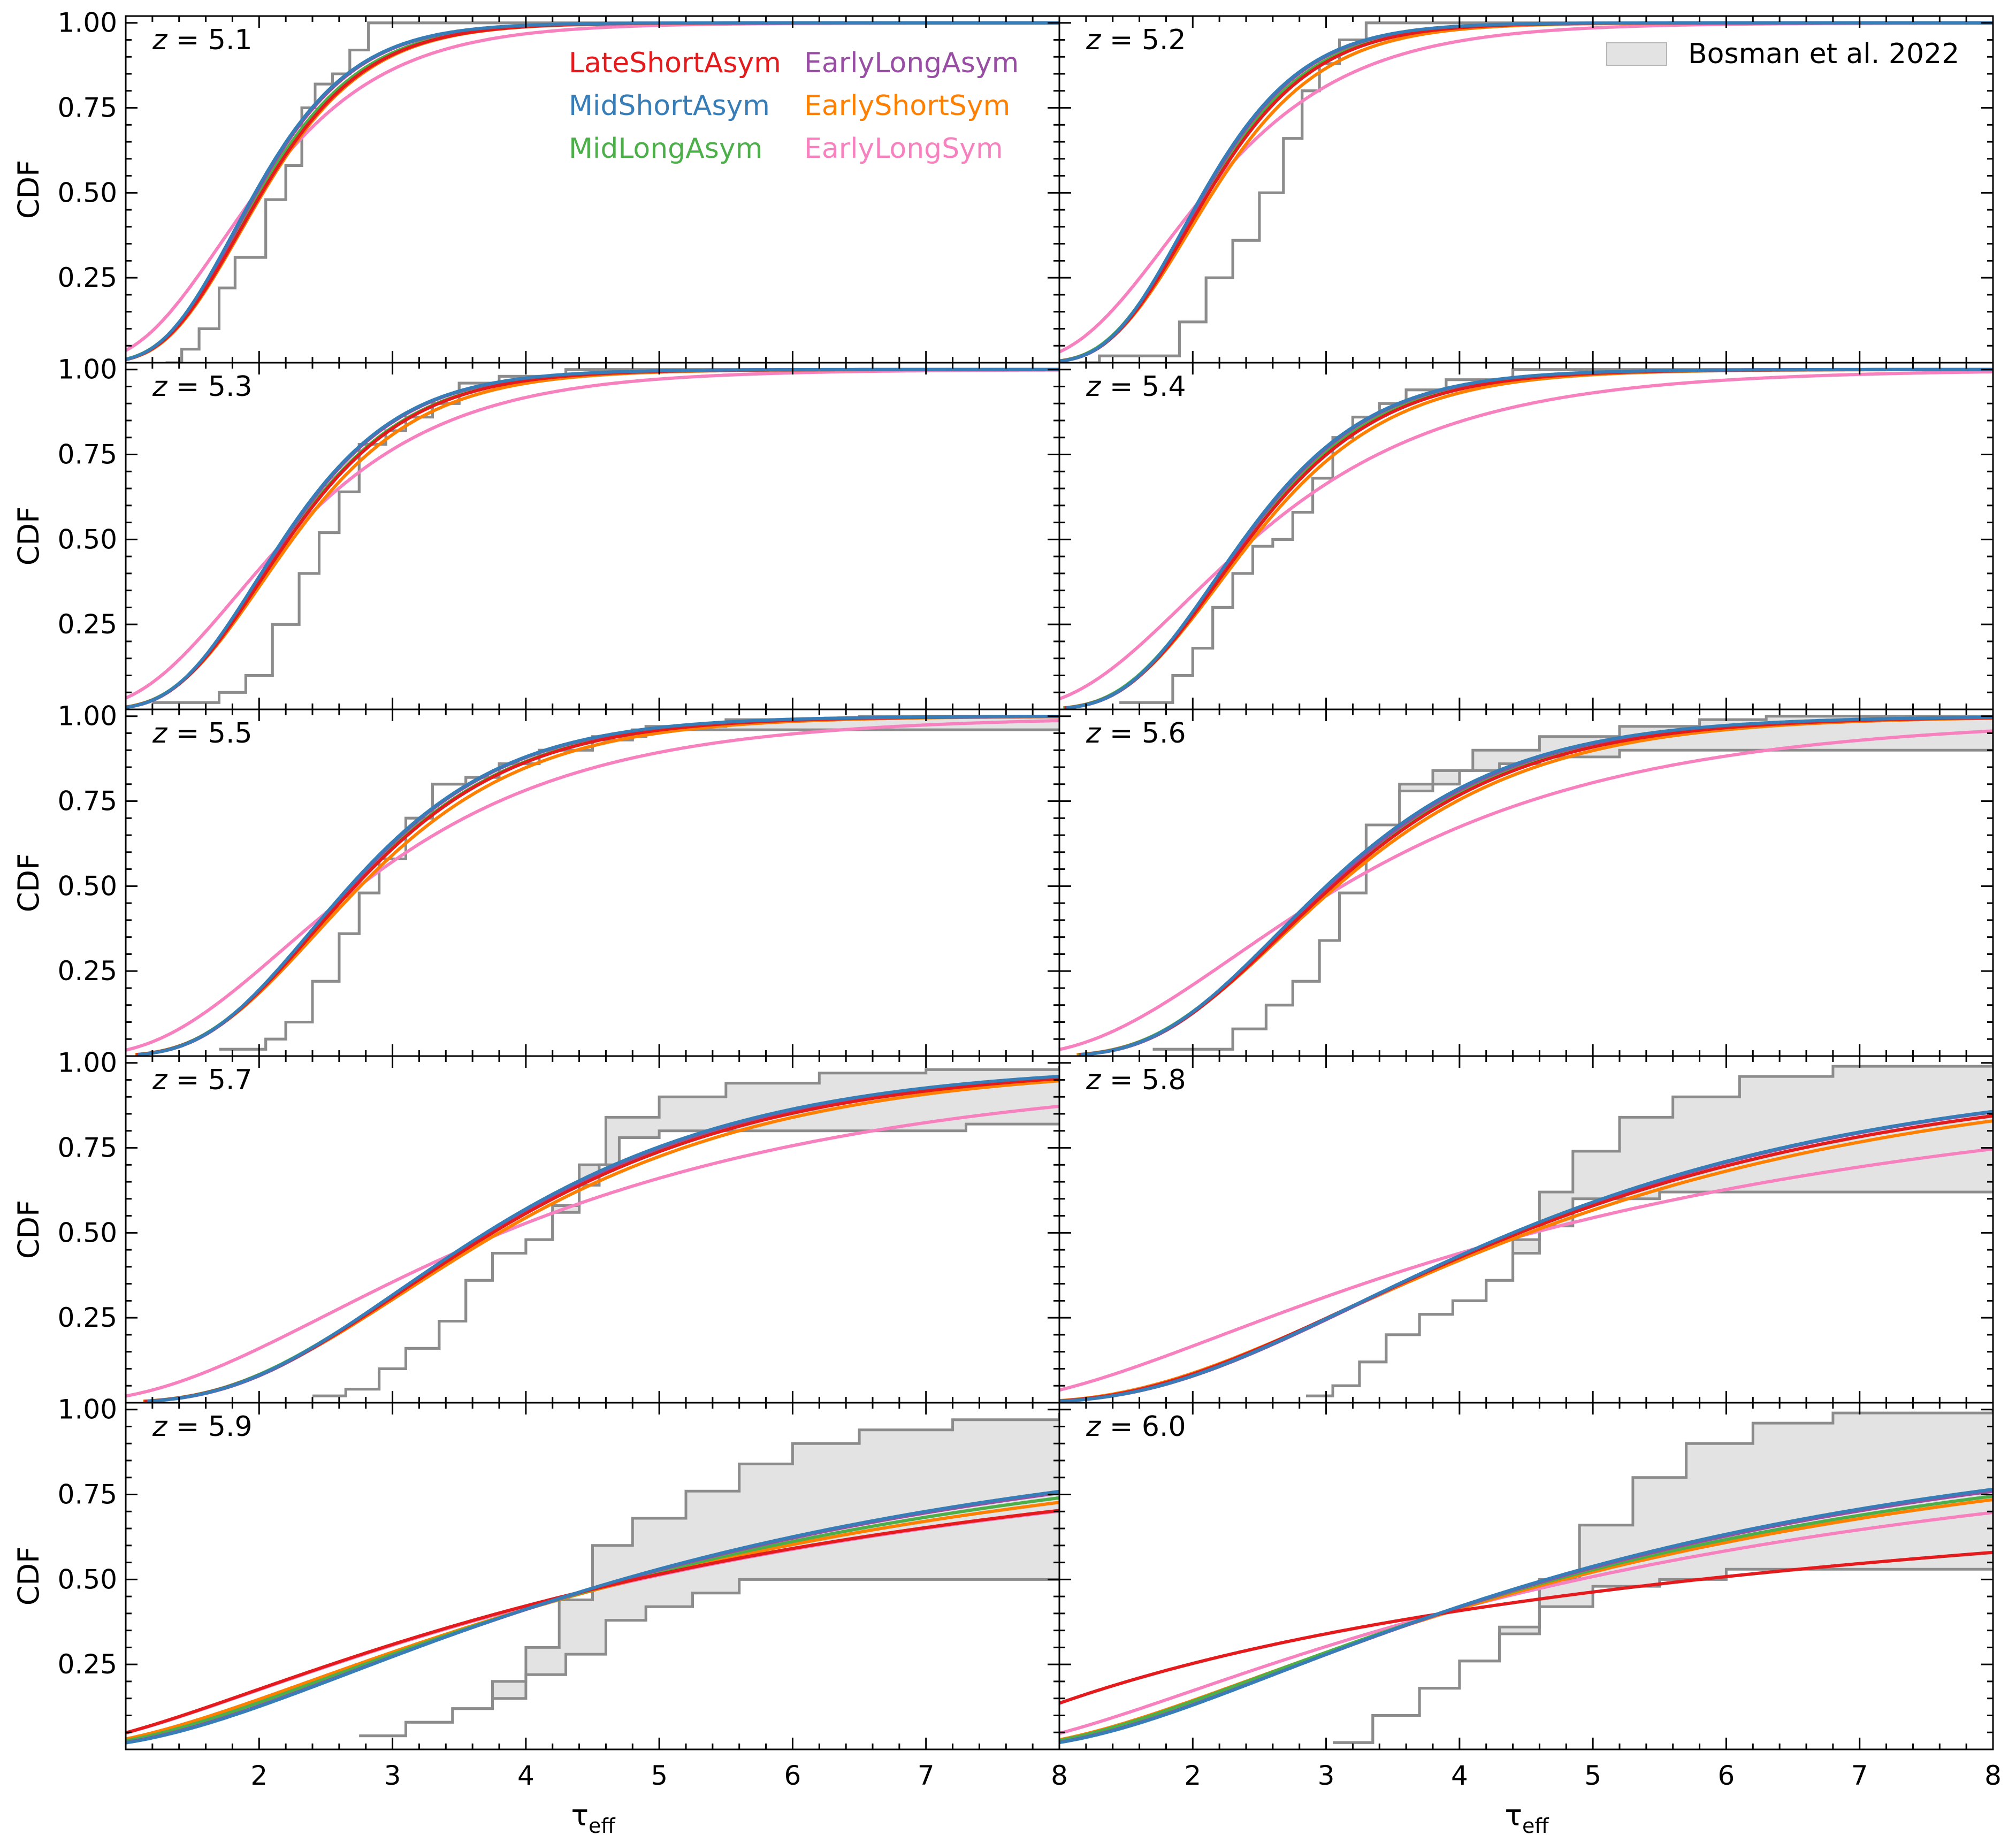 The height and width of the screenshot is (1835, 2016). I want to click on panel-z-5.6: z = 5.6, so click(1526, 882).